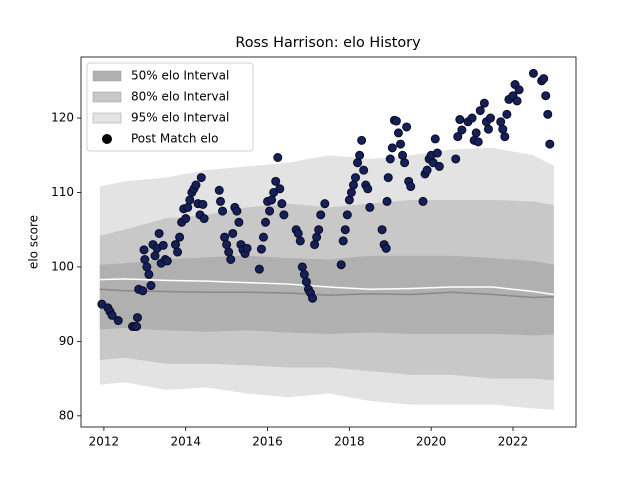 The height and width of the screenshot is (480, 640). I want to click on x-tick-label: 2018, so click(349, 442).